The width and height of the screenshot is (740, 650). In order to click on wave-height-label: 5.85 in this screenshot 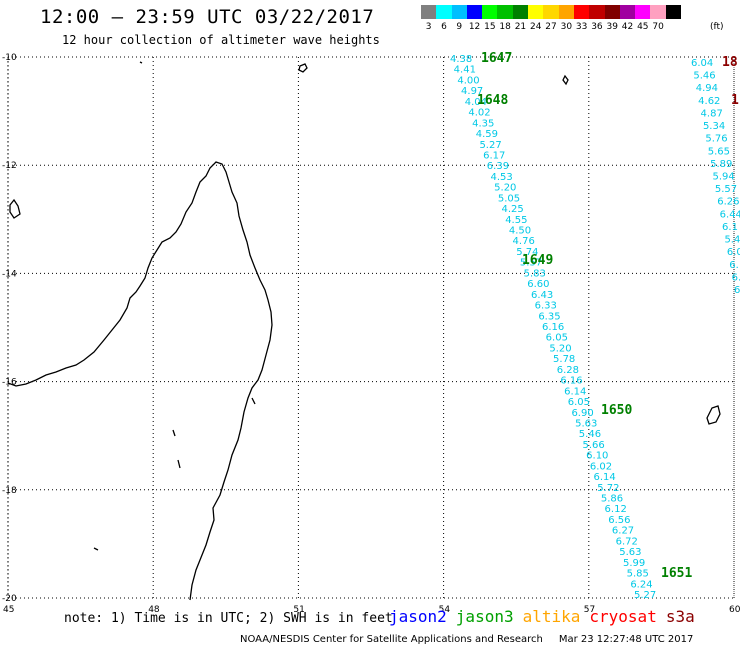, I will do `click(638, 574)`.